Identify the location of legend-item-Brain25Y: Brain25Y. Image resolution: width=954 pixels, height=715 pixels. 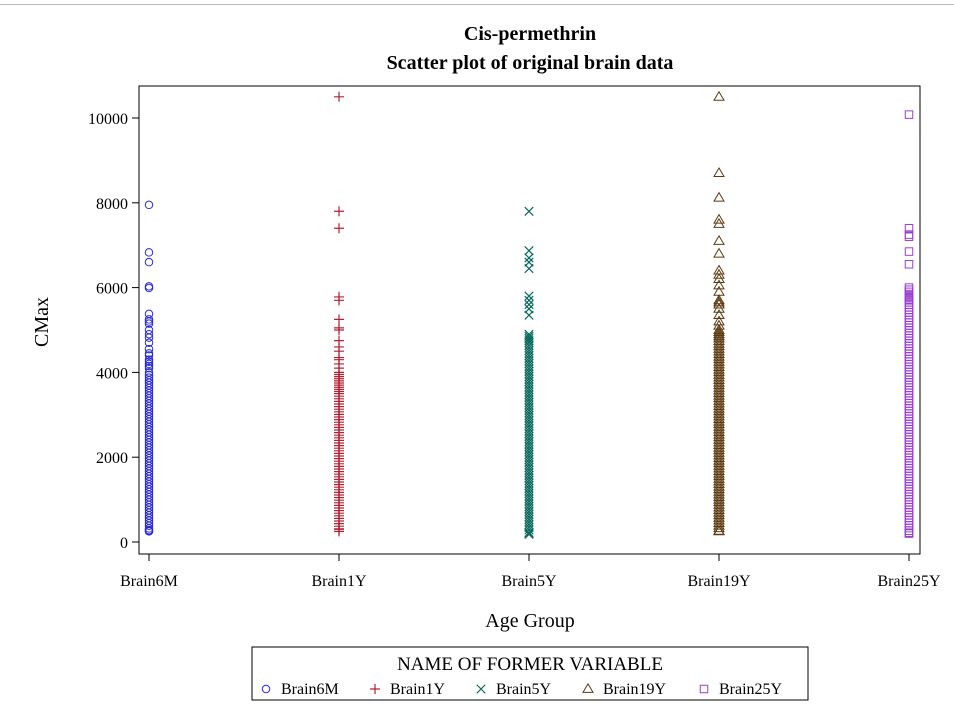
(741, 689).